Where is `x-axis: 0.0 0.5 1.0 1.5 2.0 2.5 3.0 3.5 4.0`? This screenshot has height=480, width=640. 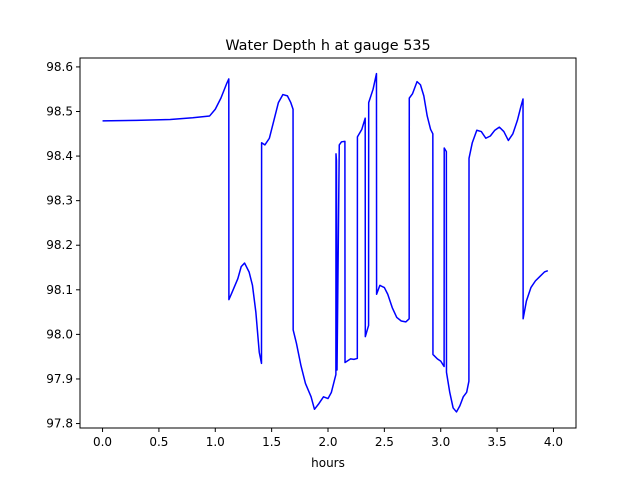
x-axis: 0.0 0.5 1.0 1.5 2.0 2.5 3.0 3.5 4.0 is located at coordinates (328, 438).